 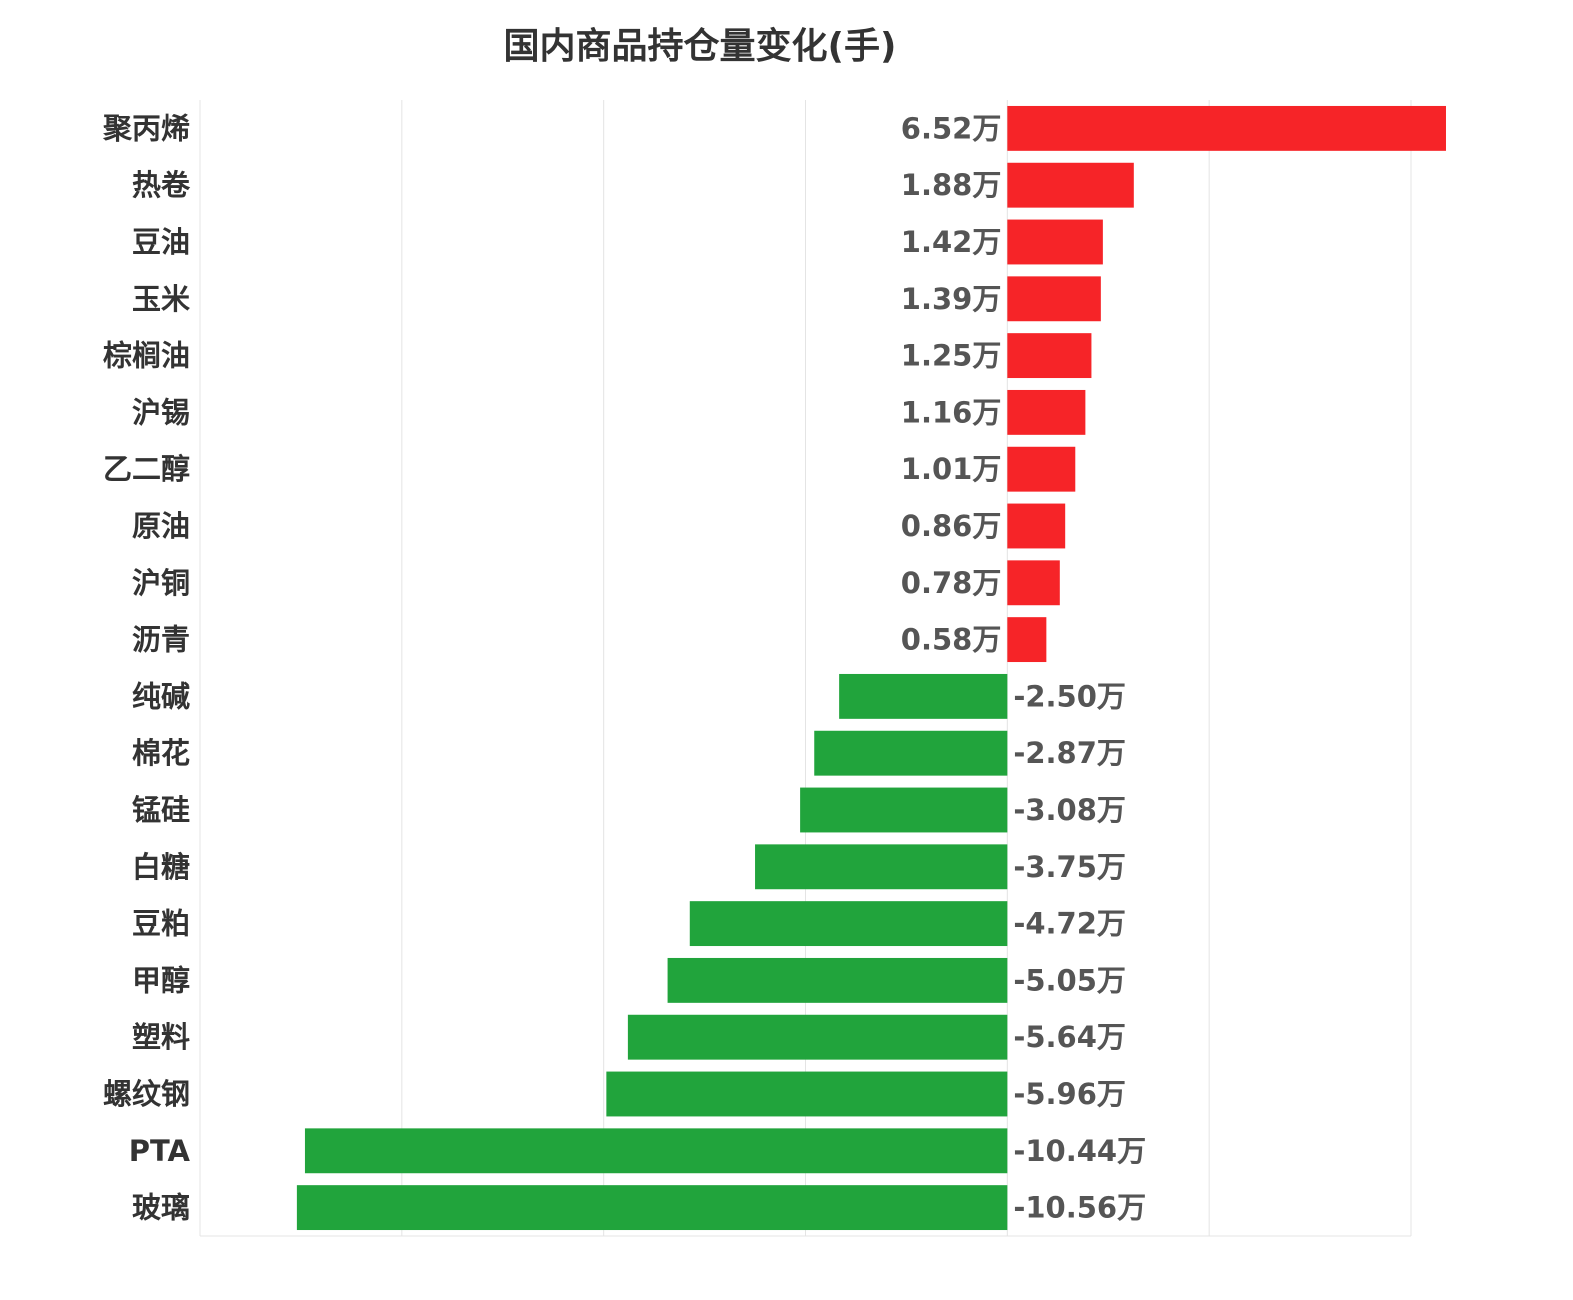 What do you see at coordinates (951, 299) in the screenshot?
I see `value-label: 1.39万` at bounding box center [951, 299].